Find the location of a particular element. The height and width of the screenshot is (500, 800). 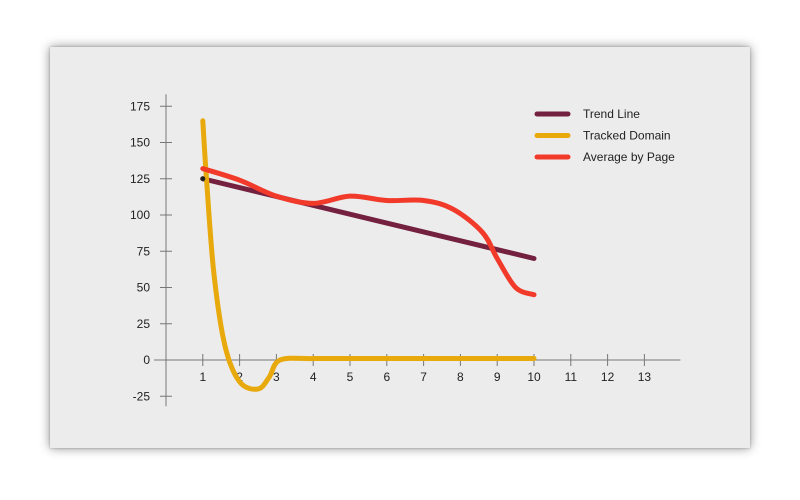

y-tick-label: 25 is located at coordinates (144, 324).